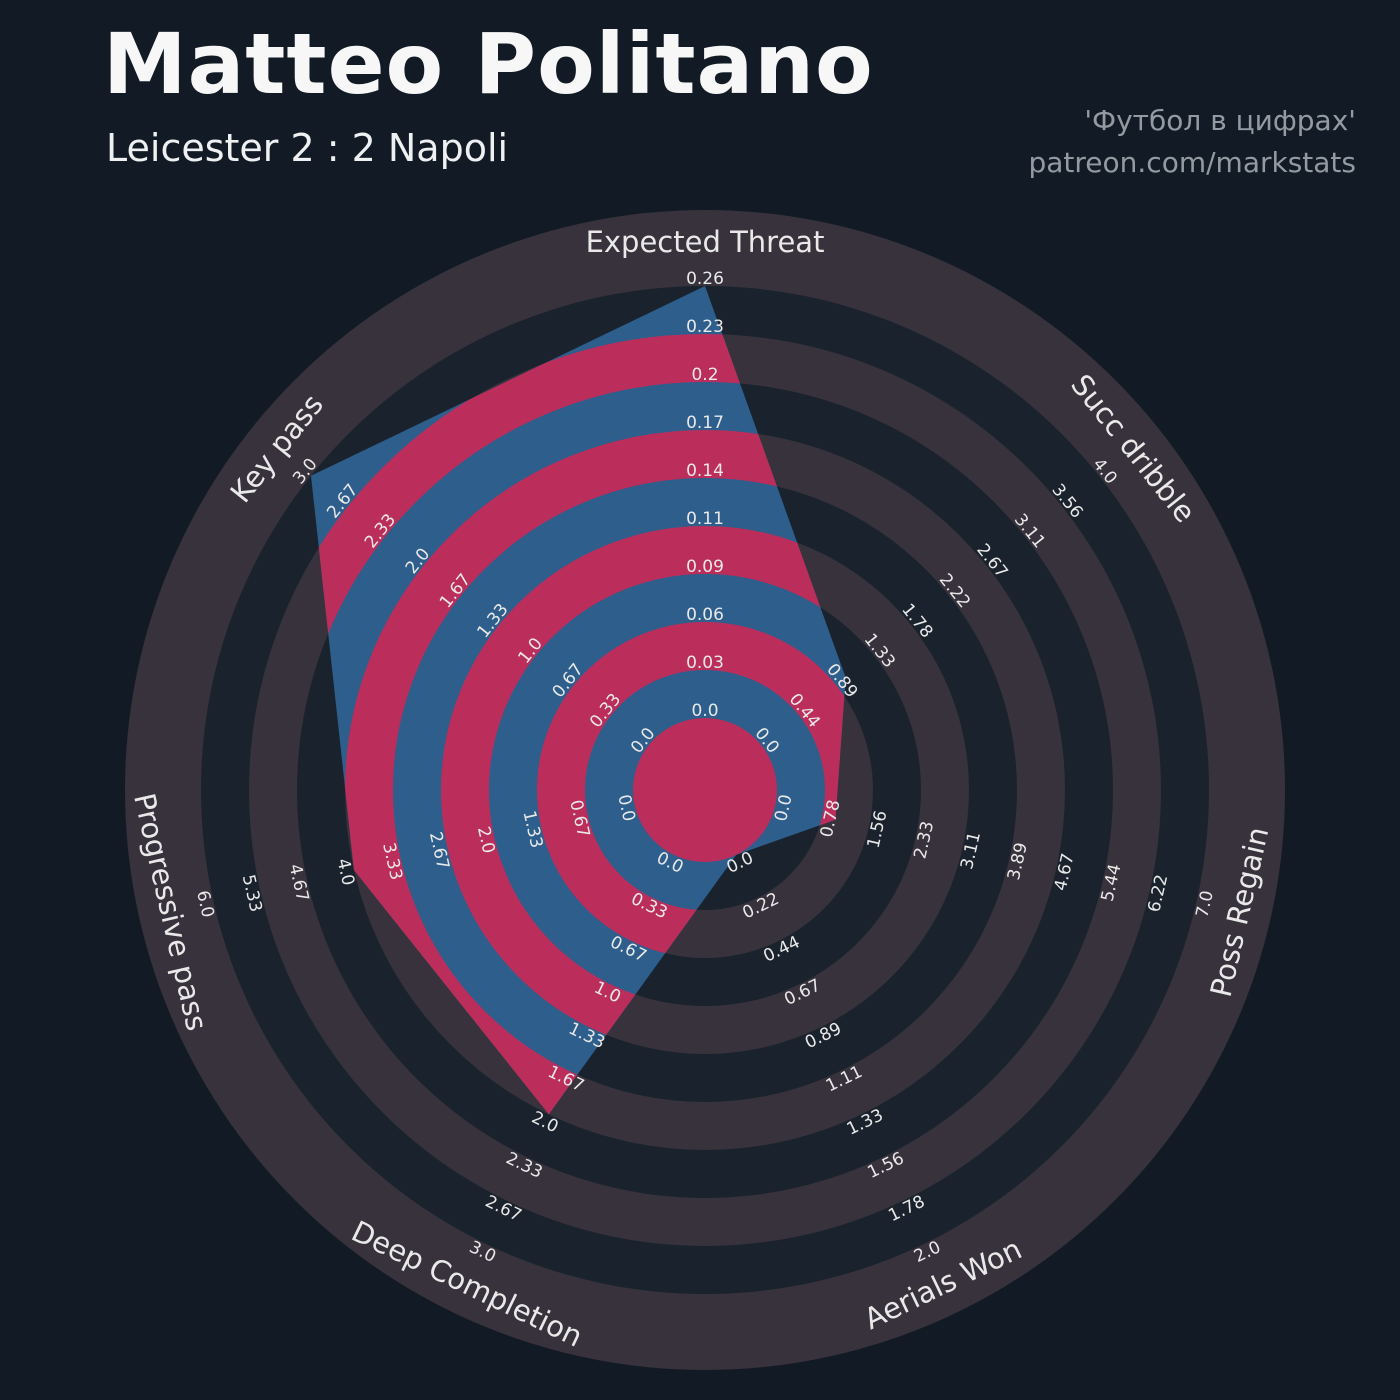 The height and width of the screenshot is (1400, 1400). I want to click on page-title: Matteo Politano, so click(488, 64).